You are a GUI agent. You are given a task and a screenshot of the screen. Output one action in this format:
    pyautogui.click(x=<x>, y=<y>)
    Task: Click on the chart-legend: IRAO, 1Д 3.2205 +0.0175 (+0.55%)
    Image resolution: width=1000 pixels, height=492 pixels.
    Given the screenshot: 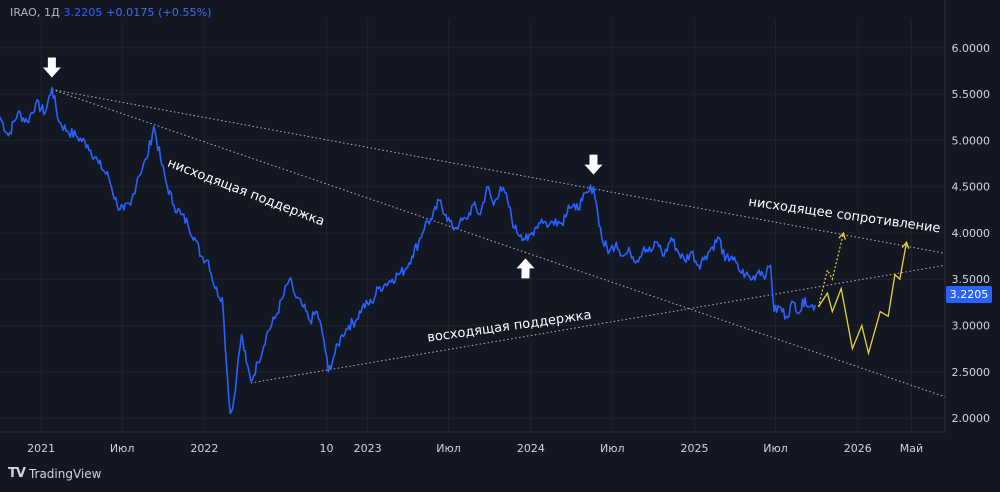 What is the action you would take?
    pyautogui.click(x=111, y=12)
    